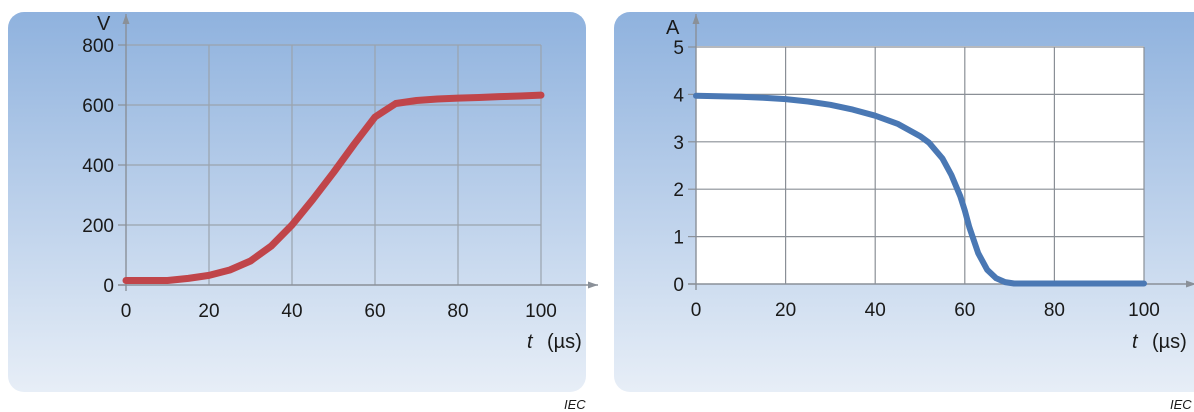  I want to click on voltage-x-label-var: t, so click(530, 342).